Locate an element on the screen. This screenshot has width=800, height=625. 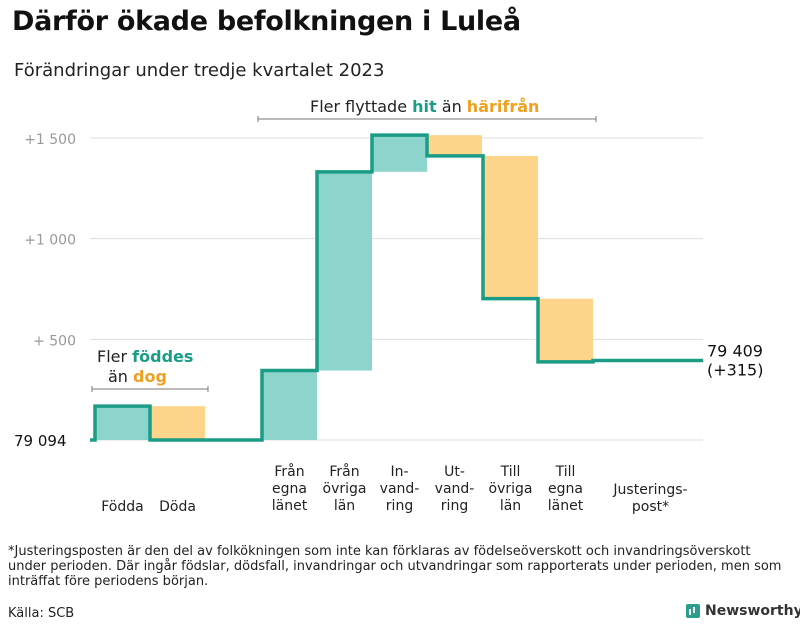
start-value-label: 79 094 is located at coordinates (40, 441).